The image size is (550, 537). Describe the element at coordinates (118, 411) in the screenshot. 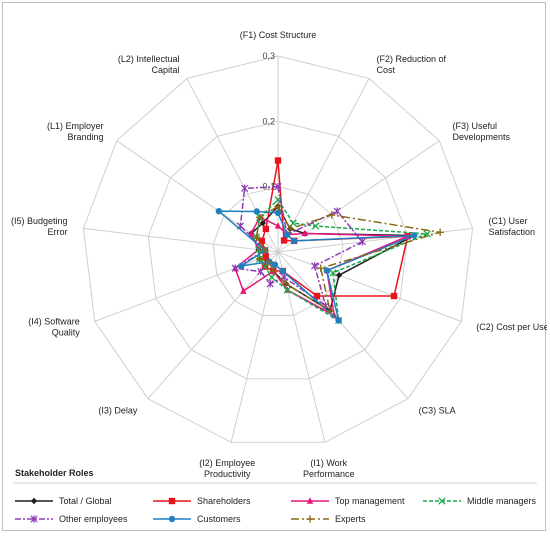

I see `axis-label-line: (I3) Delay` at that location.